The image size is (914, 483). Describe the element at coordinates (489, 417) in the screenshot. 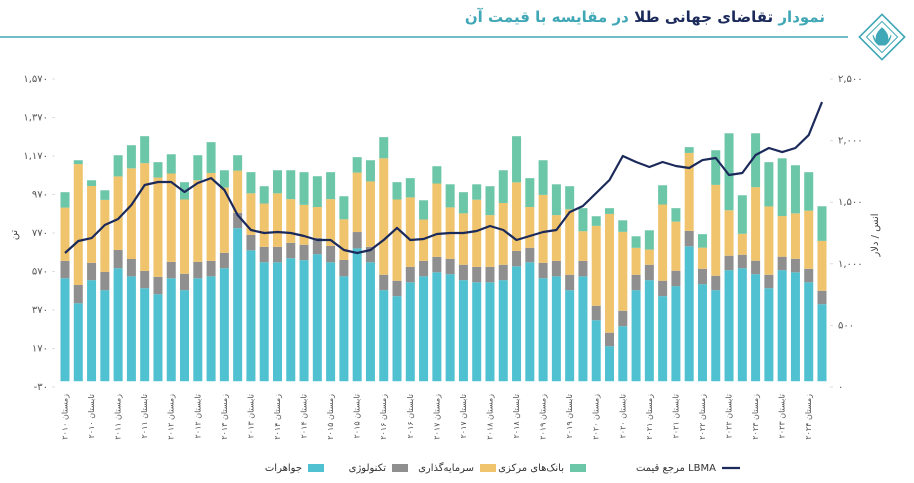

I see `x-tick-label: زمستان ۲۰۱۸` at that location.